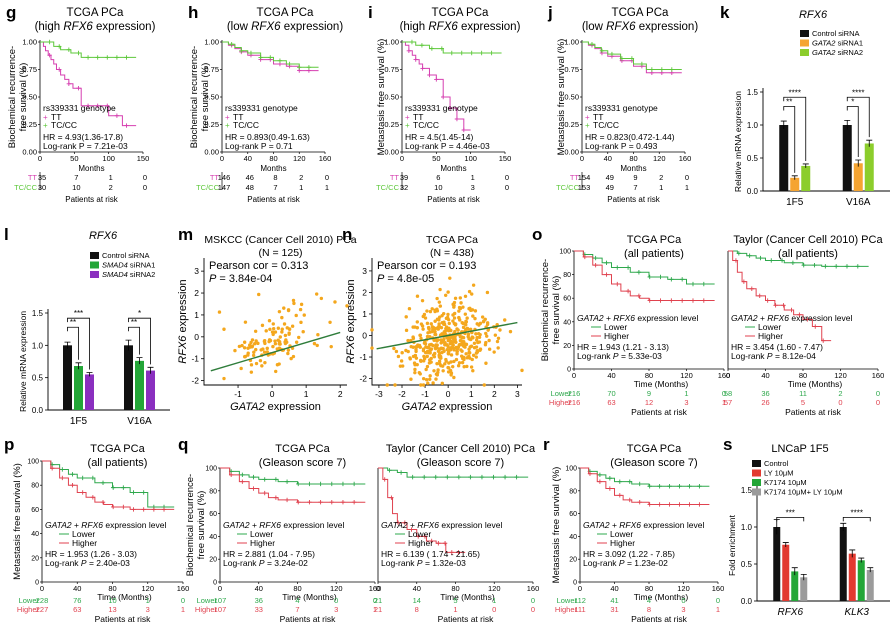 The image size is (896, 625). I want to click on panel-letter-q: q, so click(183, 444).